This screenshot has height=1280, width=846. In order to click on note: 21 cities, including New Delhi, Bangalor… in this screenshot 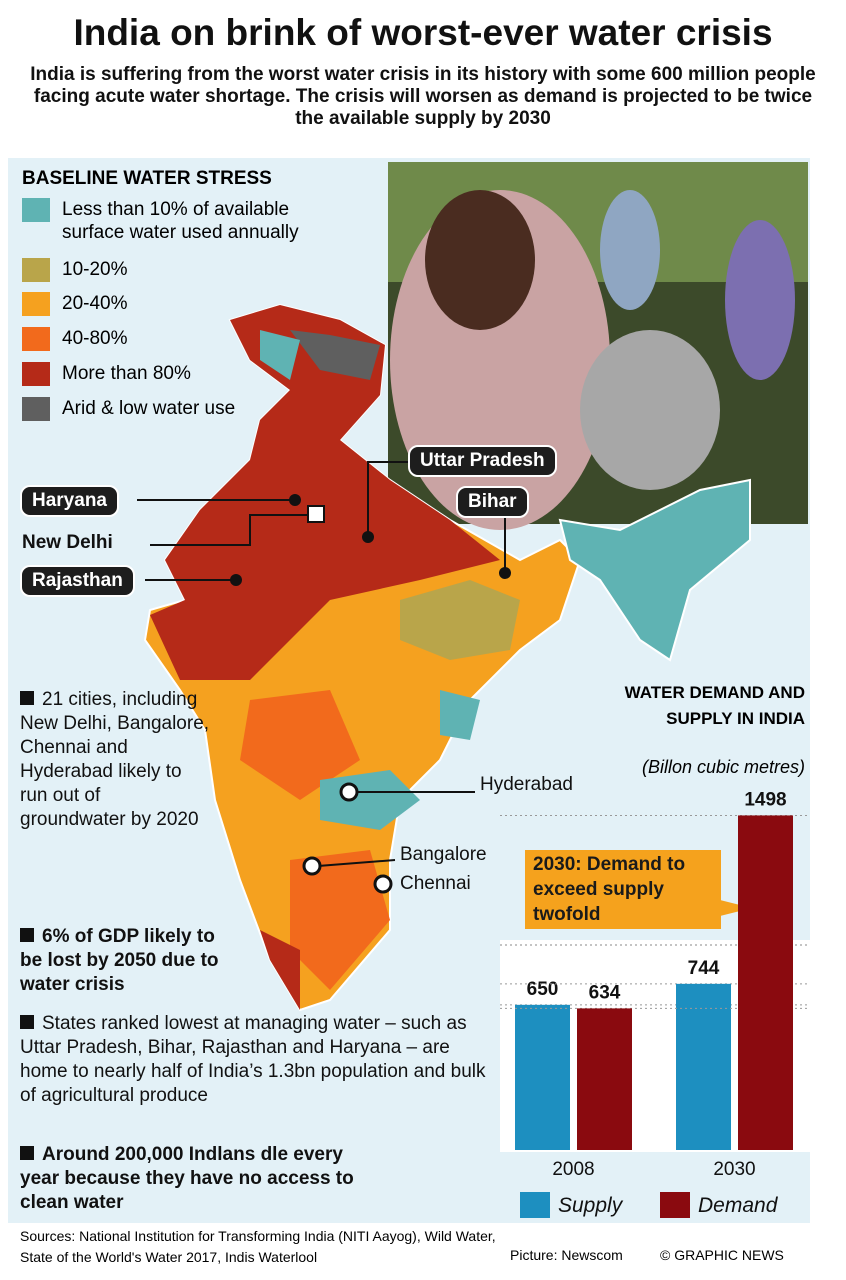, I will do `click(115, 759)`.